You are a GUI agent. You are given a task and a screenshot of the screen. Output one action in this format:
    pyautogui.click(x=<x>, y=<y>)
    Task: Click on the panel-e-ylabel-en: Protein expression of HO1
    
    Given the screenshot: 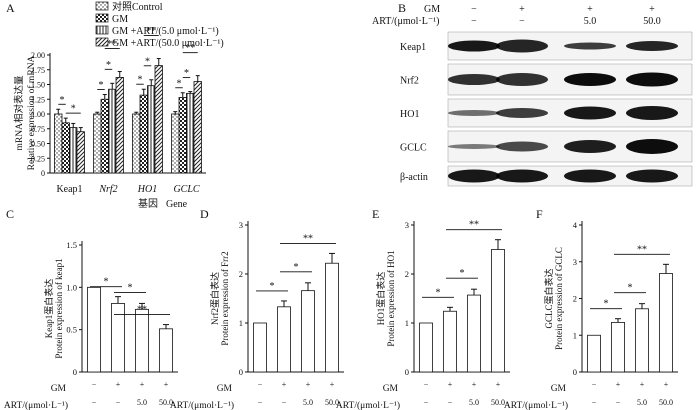 What is the action you would take?
    pyautogui.click(x=391, y=298)
    